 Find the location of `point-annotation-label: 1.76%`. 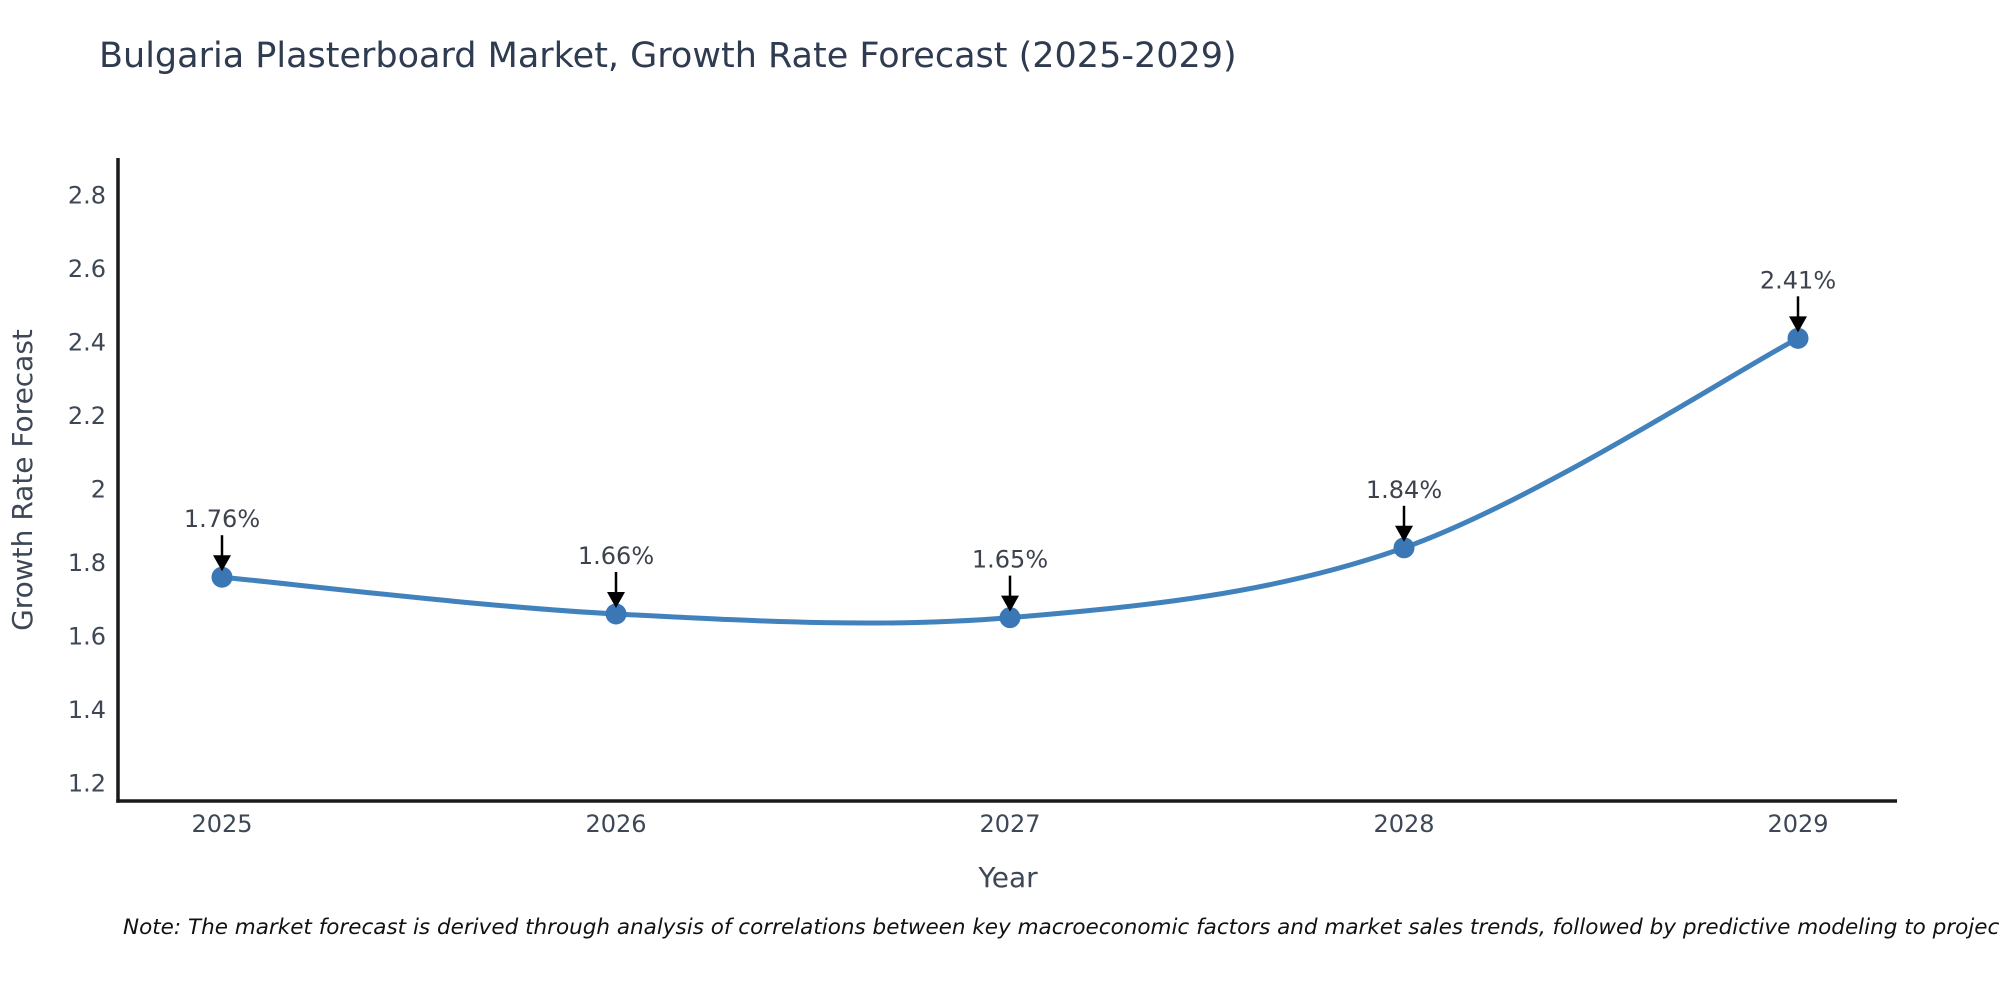

point-annotation-label: 1.76% is located at coordinates (222, 519).